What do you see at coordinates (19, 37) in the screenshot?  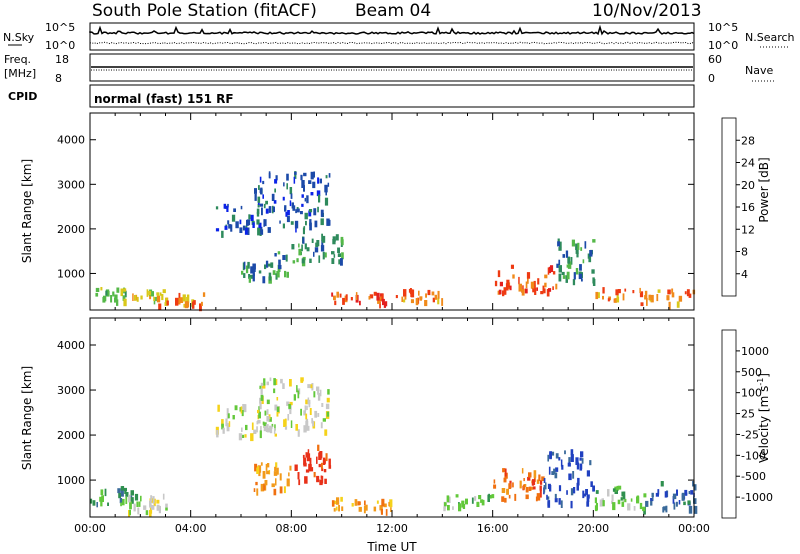 I see `nsky-label: N.Sky` at bounding box center [19, 37].